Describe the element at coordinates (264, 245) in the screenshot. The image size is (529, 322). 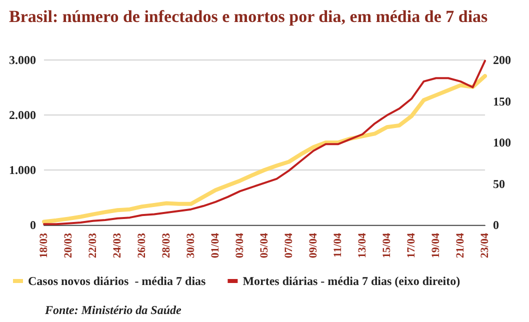
I see `x-tick-label: 05/04` at that location.